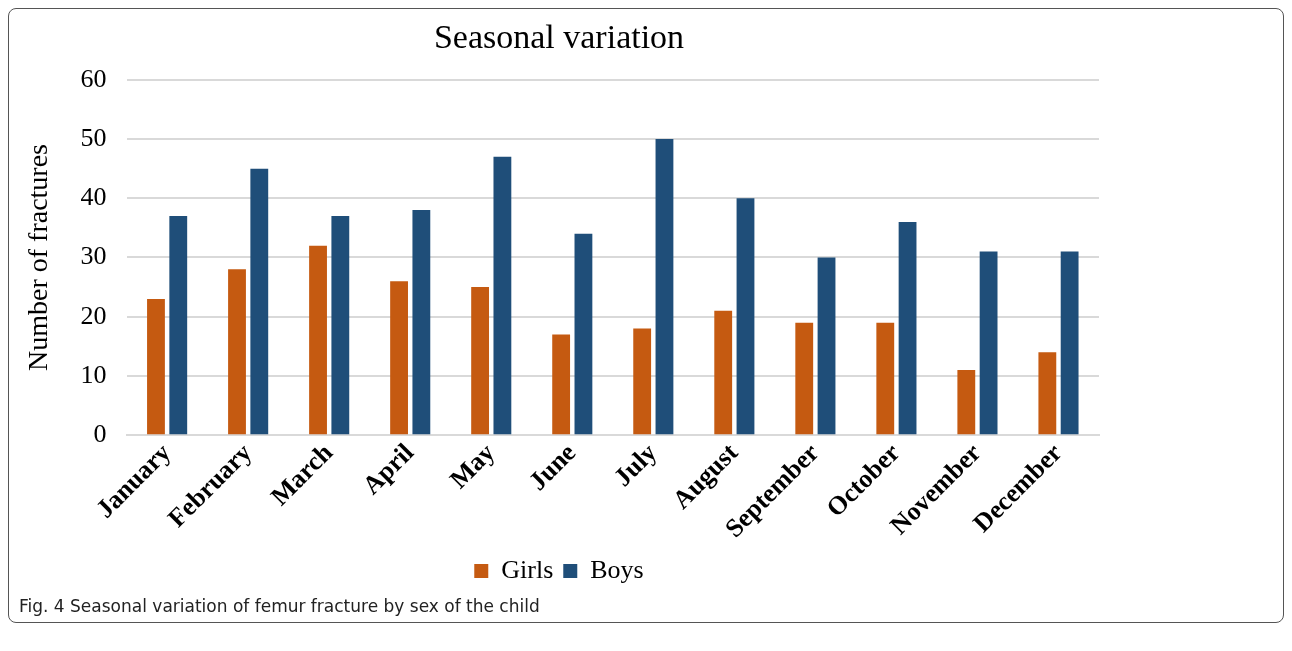 The height and width of the screenshot is (651, 1292). Describe the element at coordinates (527, 569) in the screenshot. I see `legend-label: Girls` at that location.